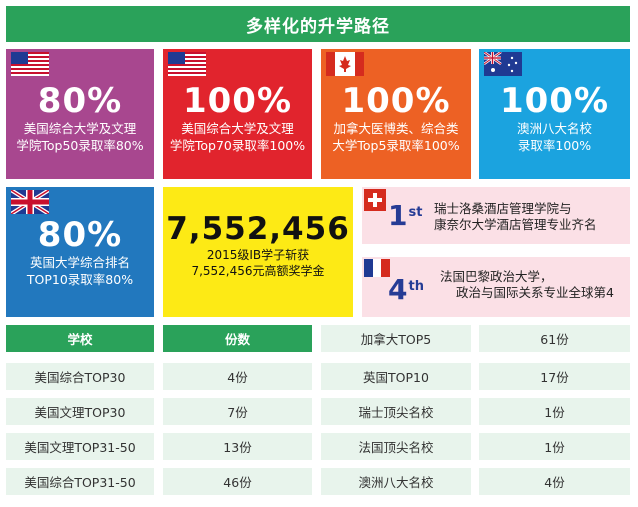  Describe the element at coordinates (554, 338) in the screenshot. I see `table-cell-count: 61份` at that location.